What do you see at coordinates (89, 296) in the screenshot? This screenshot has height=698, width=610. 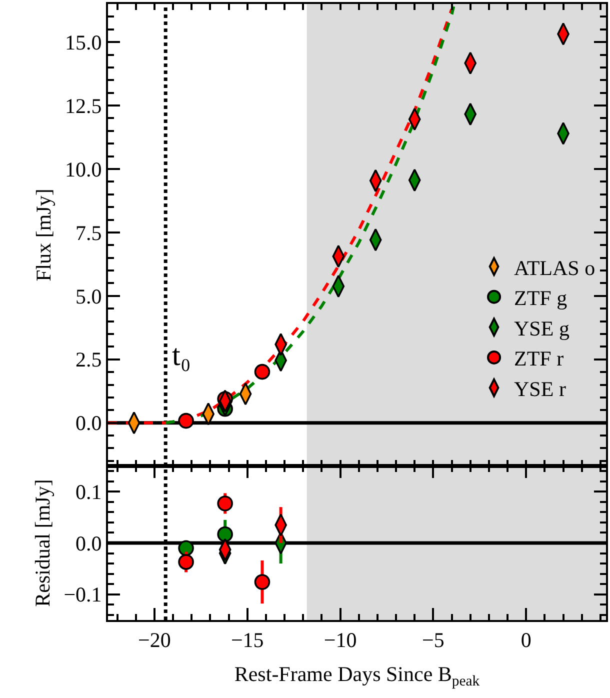 I see `y-tick-label: 5.0` at bounding box center [89, 296].